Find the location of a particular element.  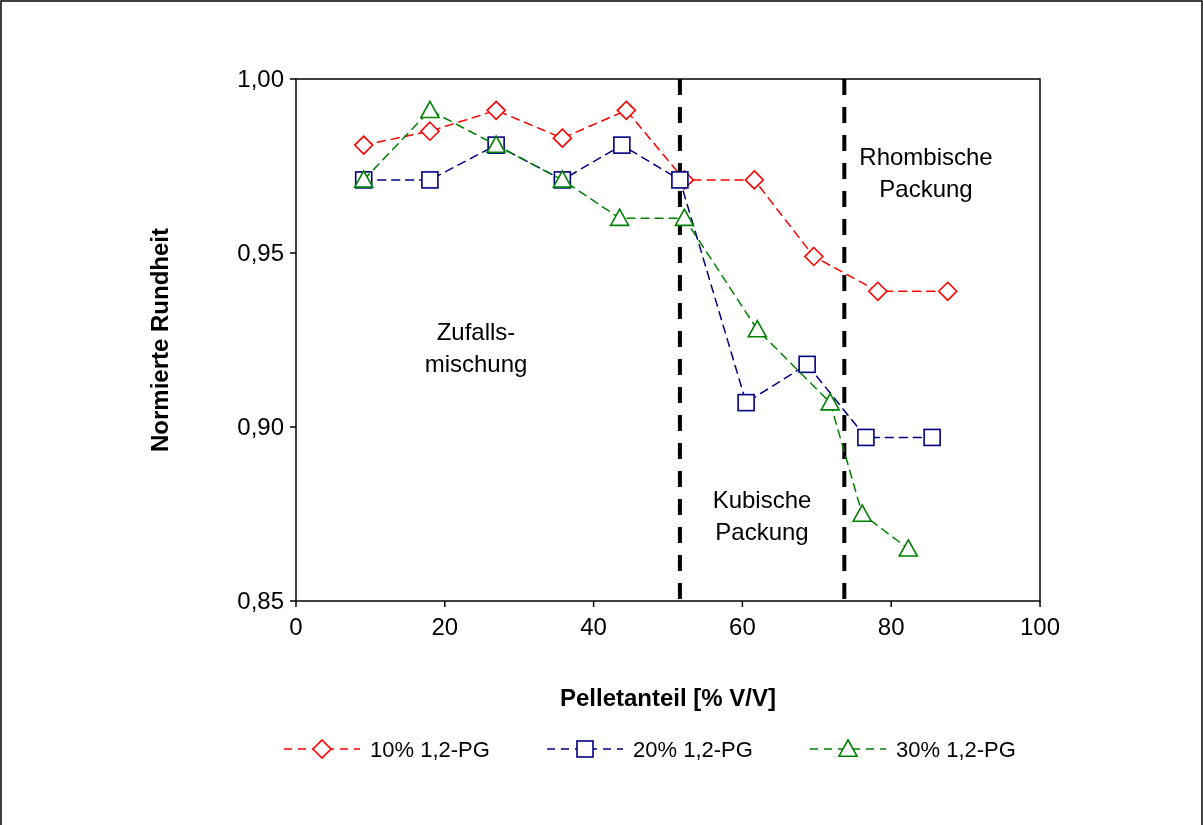

legend-label: 30% 1,2-PG is located at coordinates (956, 749).